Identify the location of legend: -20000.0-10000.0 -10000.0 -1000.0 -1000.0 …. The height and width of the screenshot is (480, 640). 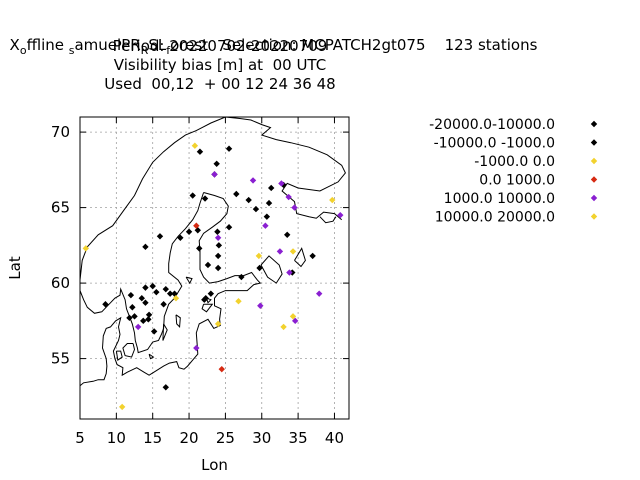
(513, 171).